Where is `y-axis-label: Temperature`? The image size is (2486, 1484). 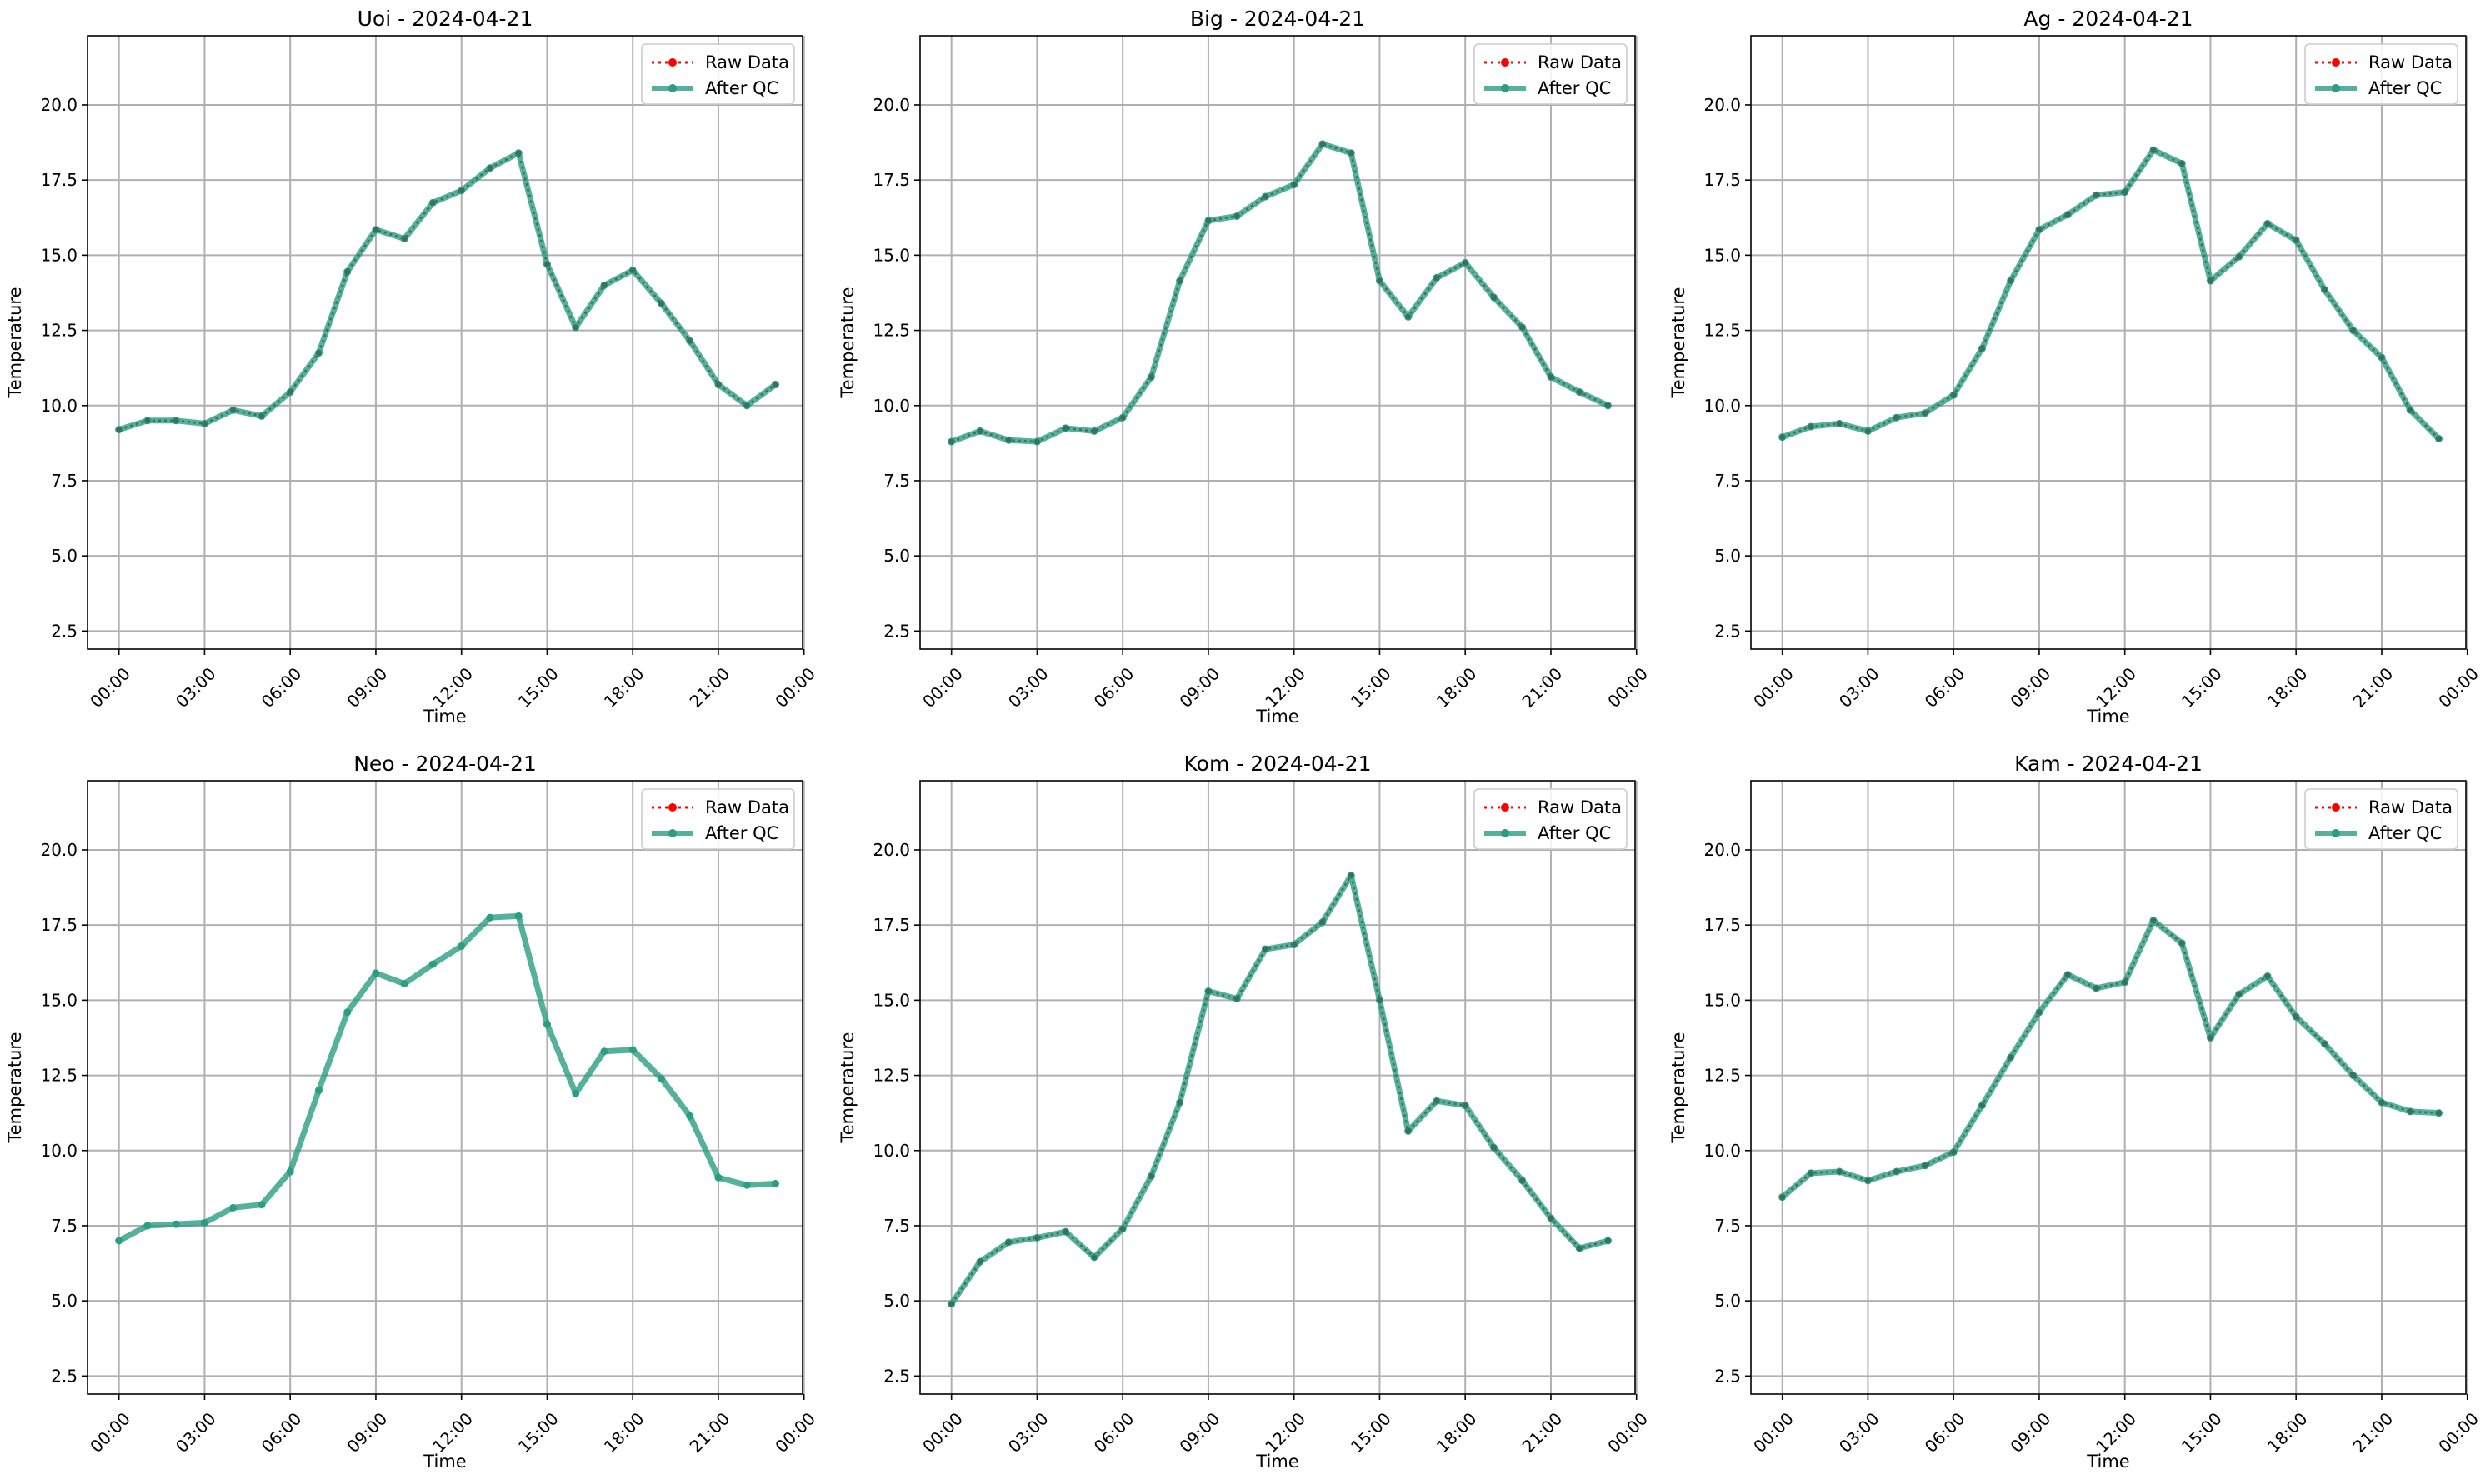
y-axis-label: Temperature is located at coordinates (15, 342).